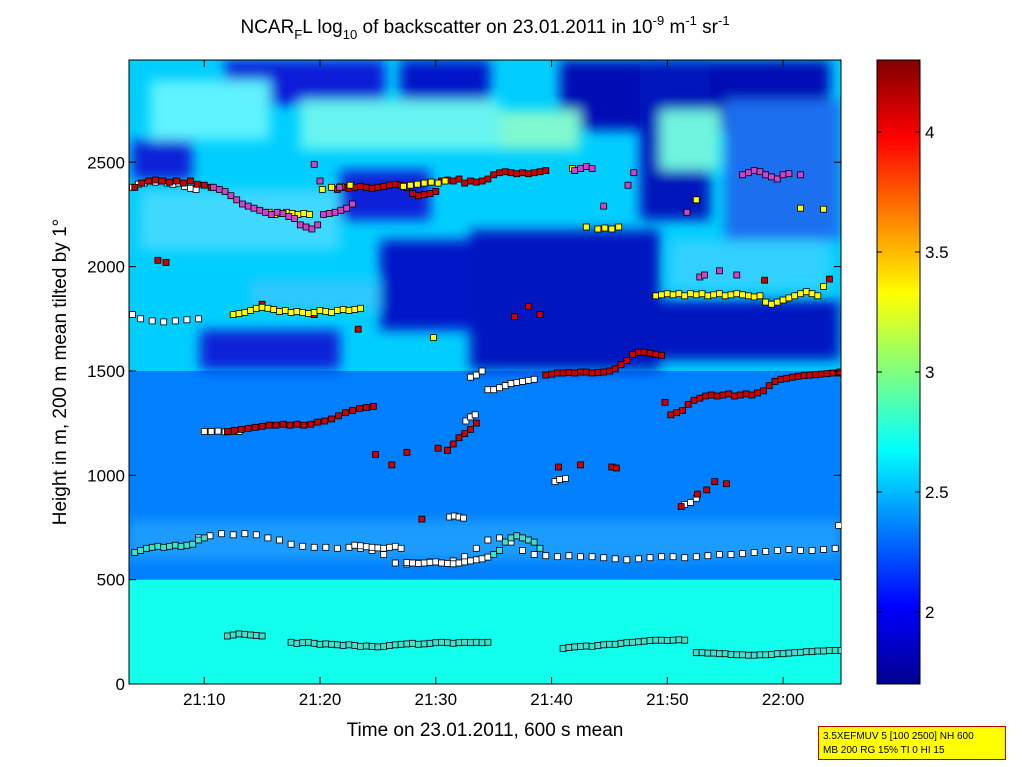 Image resolution: width=1023 pixels, height=767 pixels. Describe the element at coordinates (106, 371) in the screenshot. I see `y-tick-label: 1500` at that location.